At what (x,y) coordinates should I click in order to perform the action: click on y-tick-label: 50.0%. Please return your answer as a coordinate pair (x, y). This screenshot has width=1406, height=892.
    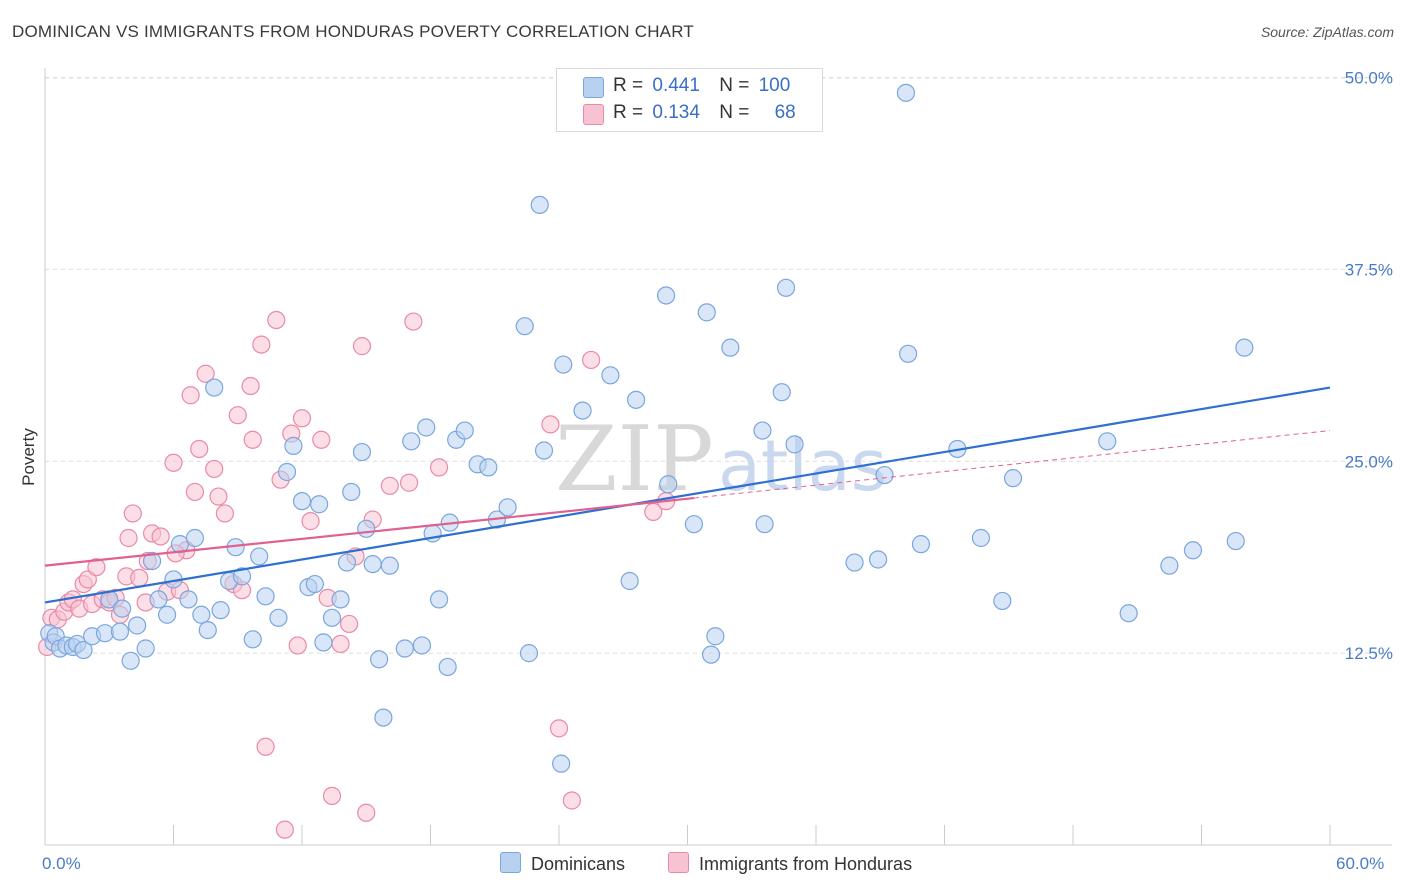
    Looking at the image, I should click on (1369, 78).